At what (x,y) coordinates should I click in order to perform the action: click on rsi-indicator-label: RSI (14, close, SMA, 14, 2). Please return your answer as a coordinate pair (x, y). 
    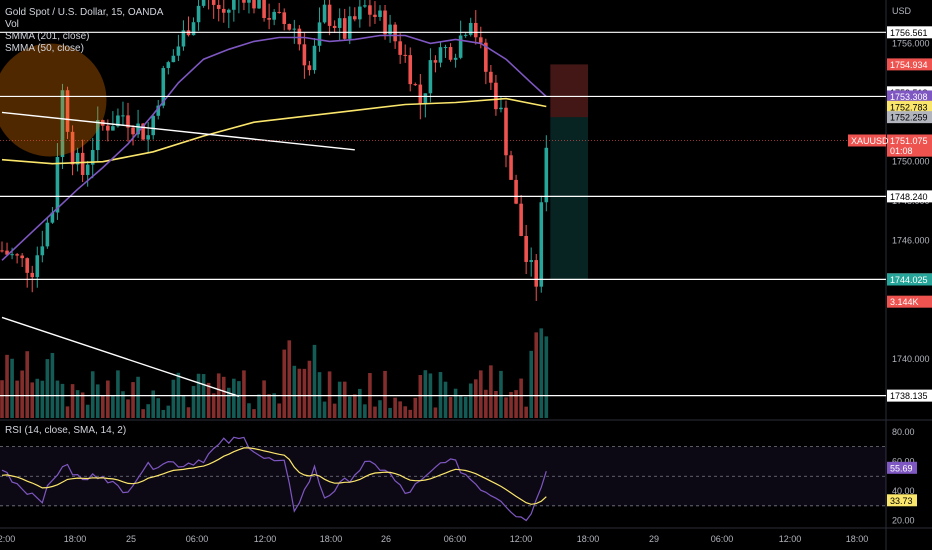
    Looking at the image, I should click on (66, 430).